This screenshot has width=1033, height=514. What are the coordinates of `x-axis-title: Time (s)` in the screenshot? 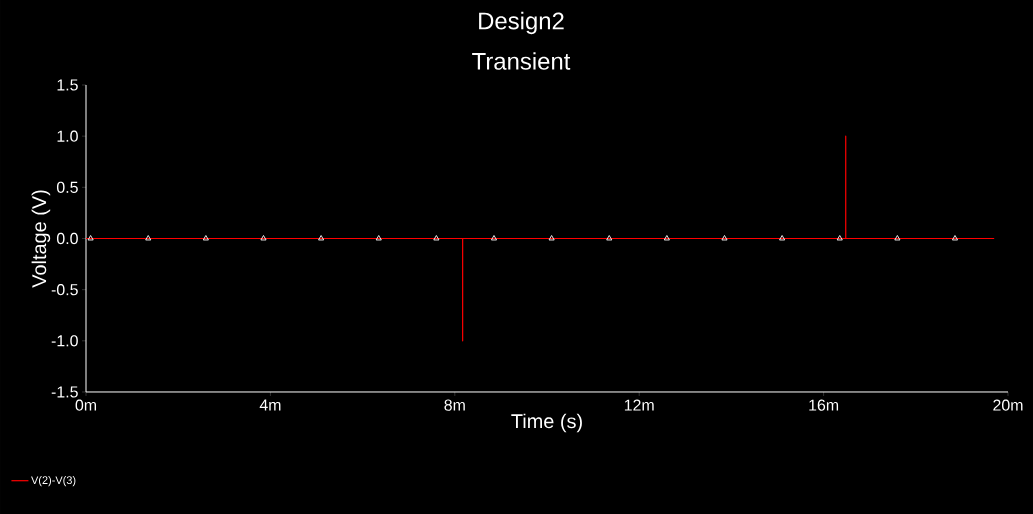 It's located at (546, 423).